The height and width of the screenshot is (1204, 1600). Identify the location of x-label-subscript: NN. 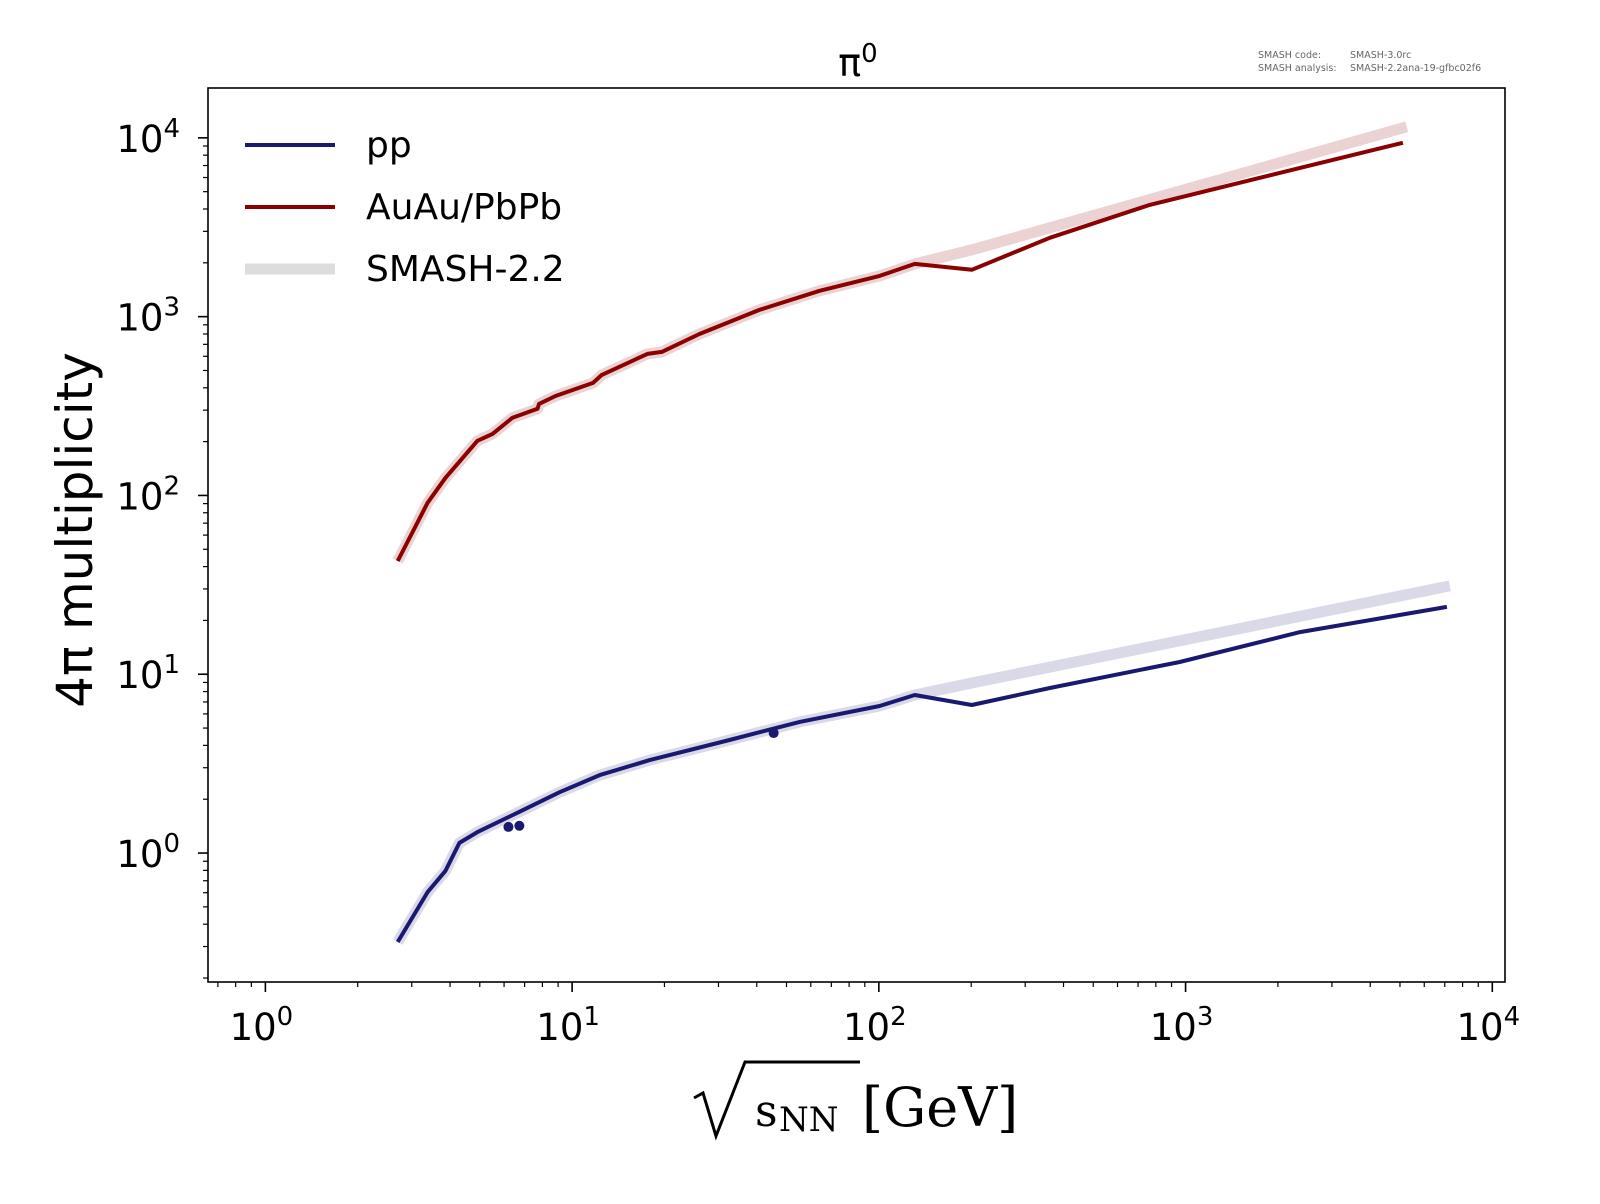
(809, 1120).